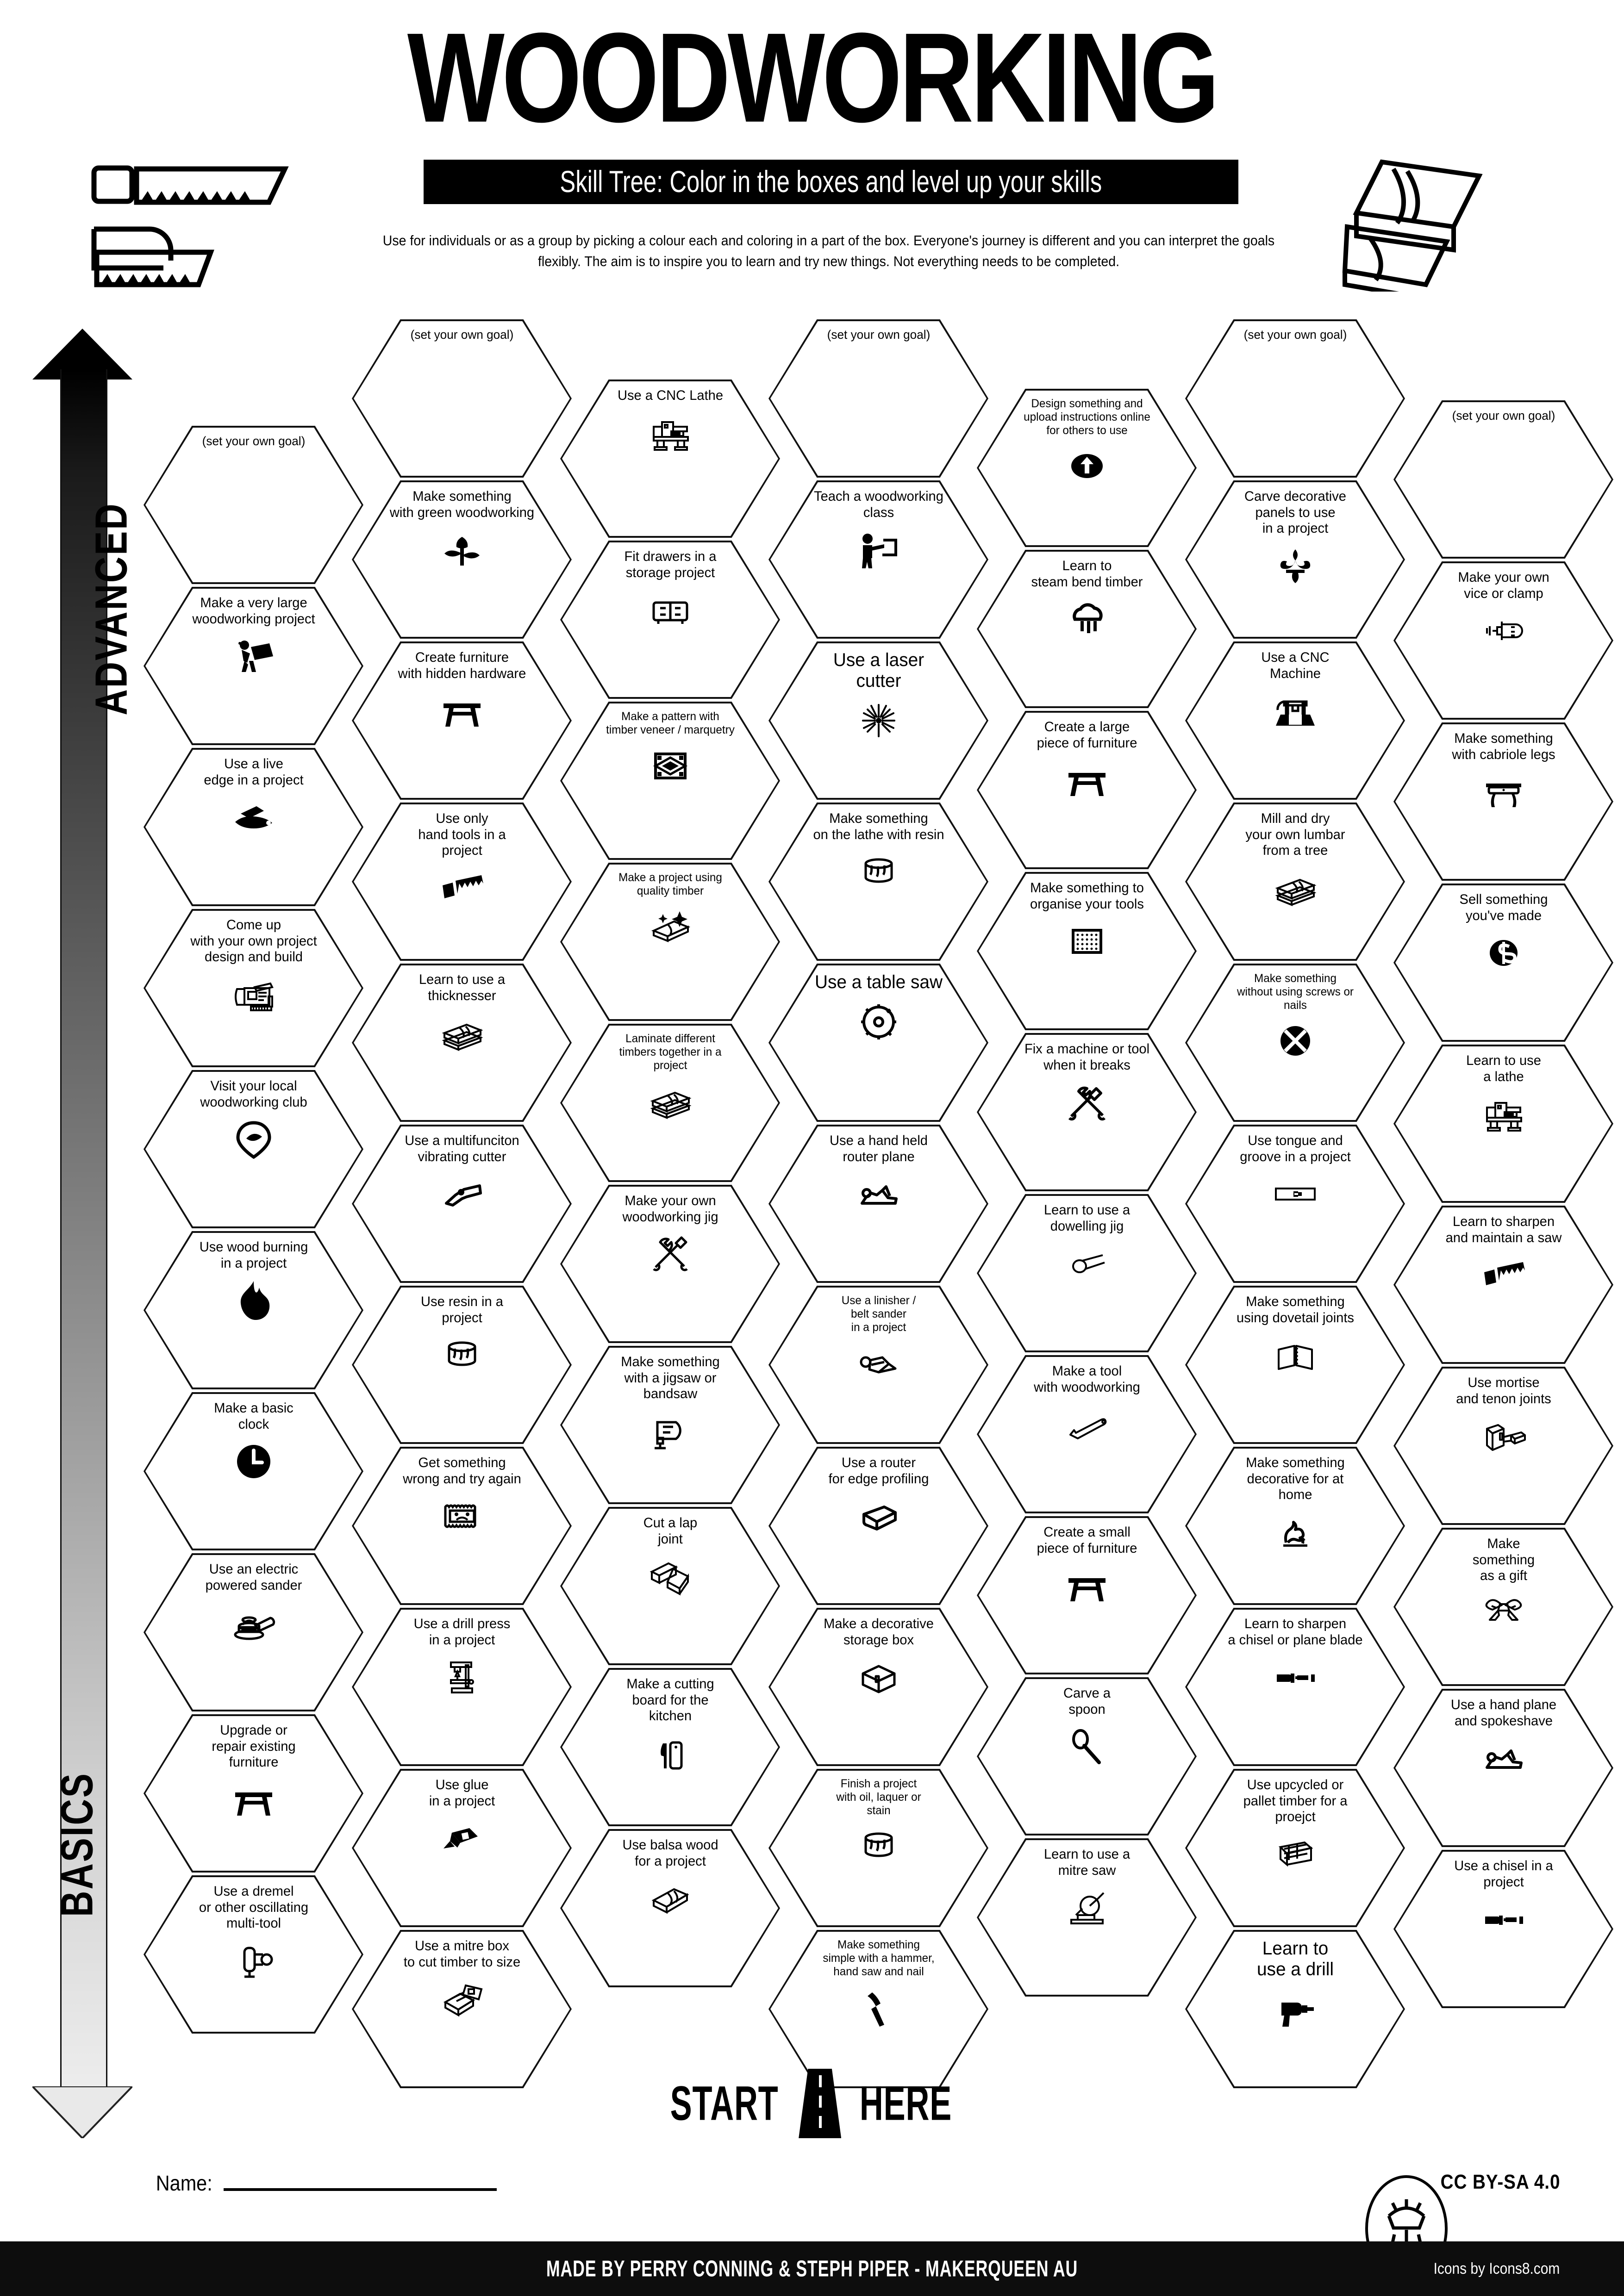  Describe the element at coordinates (878, 720) in the screenshot. I see `skill-hex: Use a laser cutter` at that location.